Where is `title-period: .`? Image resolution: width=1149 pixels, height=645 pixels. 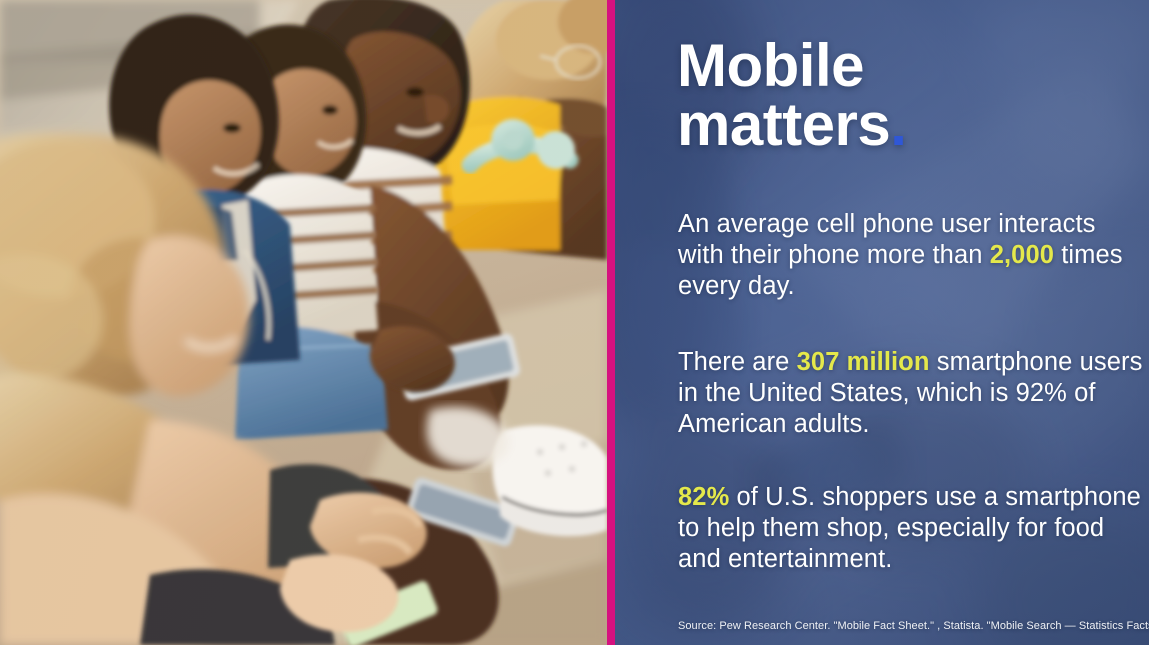 title-period: . is located at coordinates (898, 124).